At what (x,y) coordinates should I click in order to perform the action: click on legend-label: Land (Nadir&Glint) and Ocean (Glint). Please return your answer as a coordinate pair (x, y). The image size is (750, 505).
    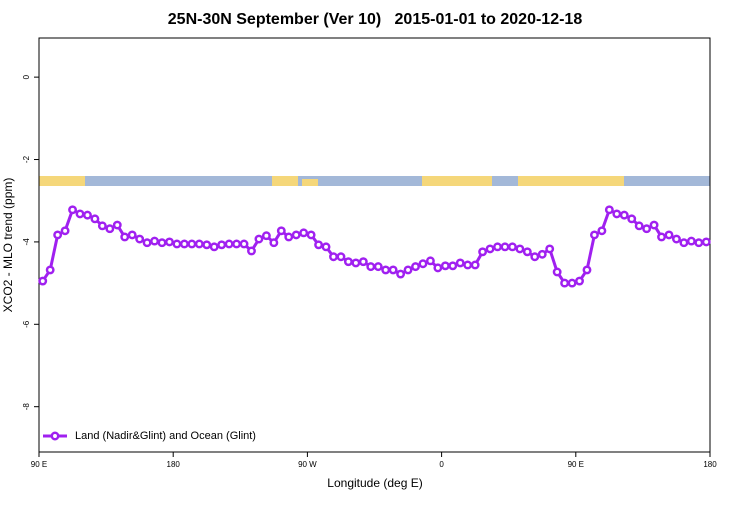
    Looking at the image, I should click on (165, 436).